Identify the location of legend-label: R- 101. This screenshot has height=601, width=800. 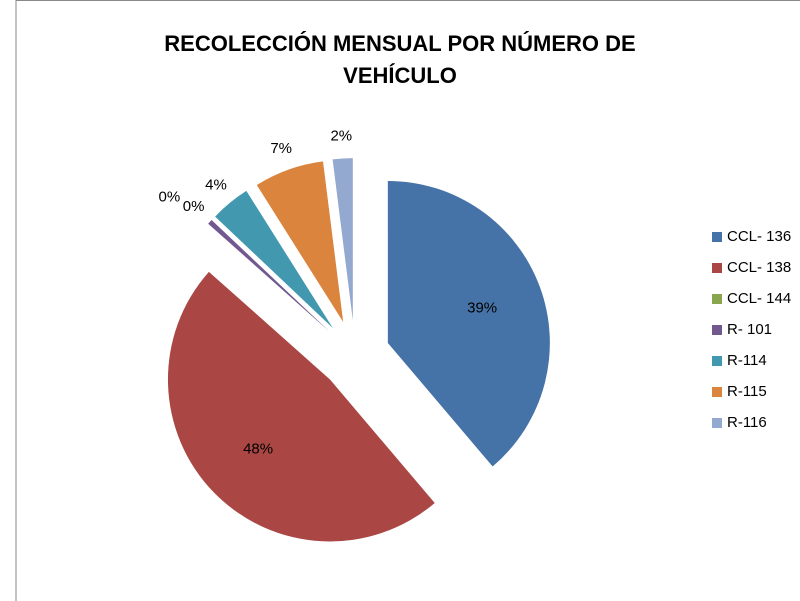
(749, 329).